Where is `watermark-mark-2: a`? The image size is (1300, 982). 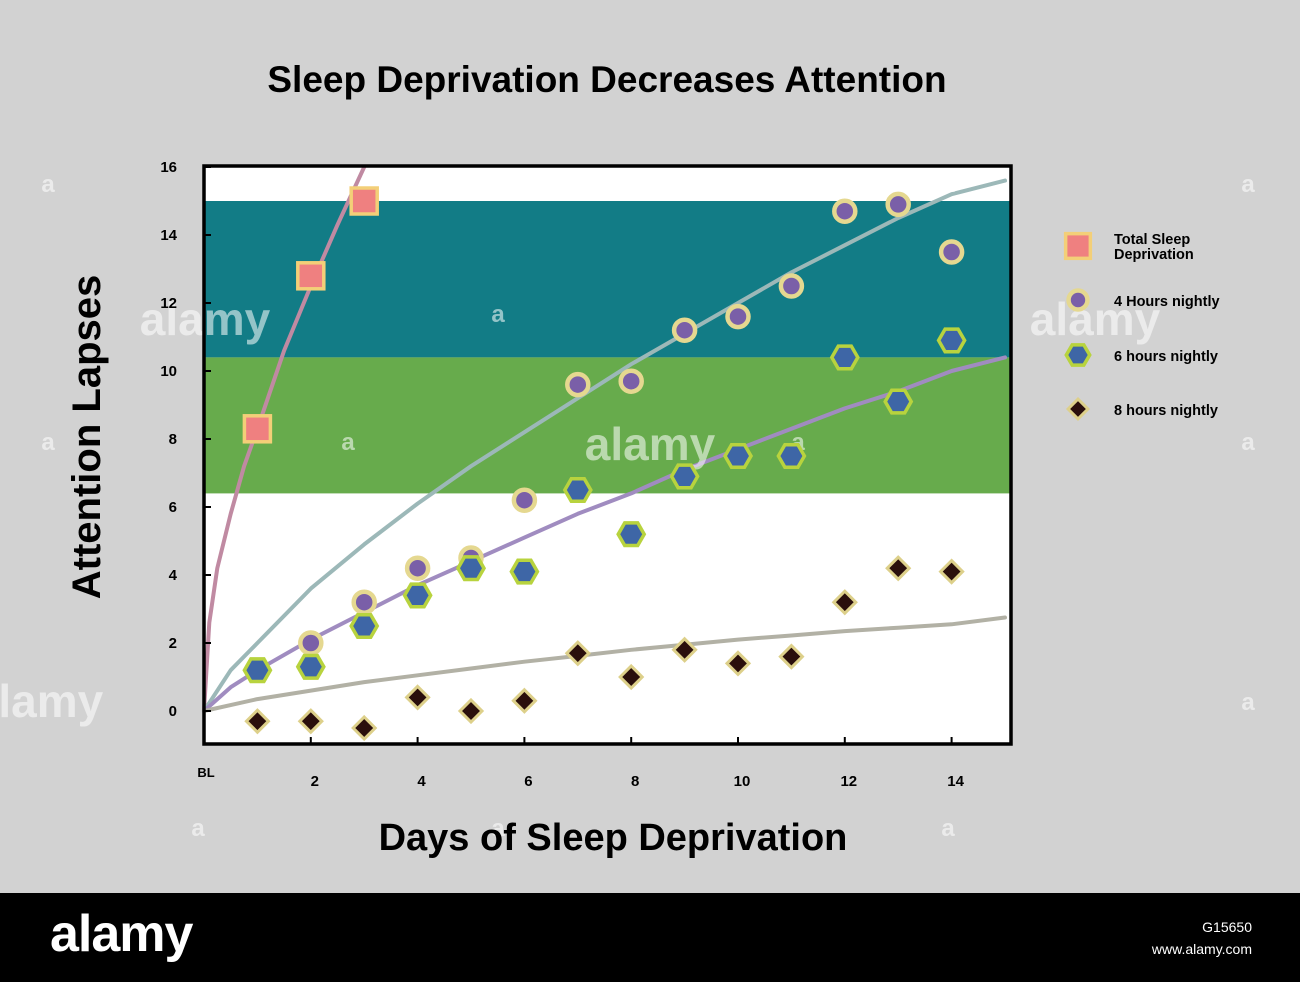
watermark-mark-2: a is located at coordinates (948, 184).